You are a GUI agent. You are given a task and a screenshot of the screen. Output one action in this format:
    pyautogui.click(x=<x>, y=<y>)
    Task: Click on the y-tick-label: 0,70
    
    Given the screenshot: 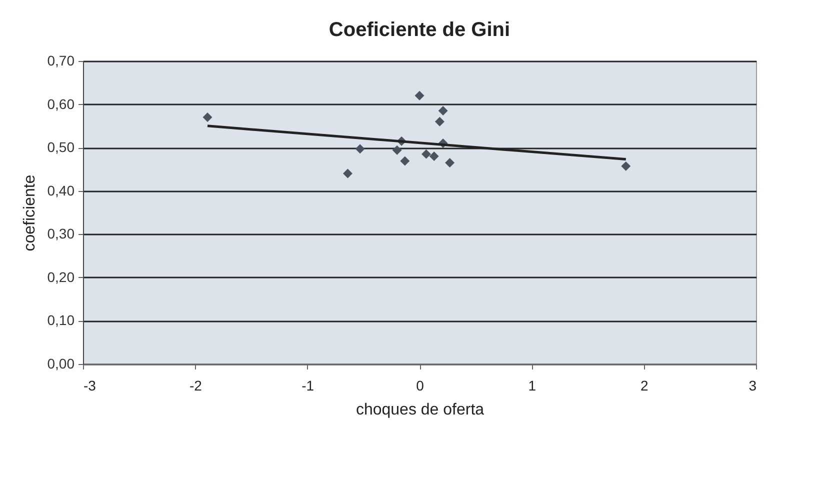 What is the action you would take?
    pyautogui.click(x=61, y=60)
    